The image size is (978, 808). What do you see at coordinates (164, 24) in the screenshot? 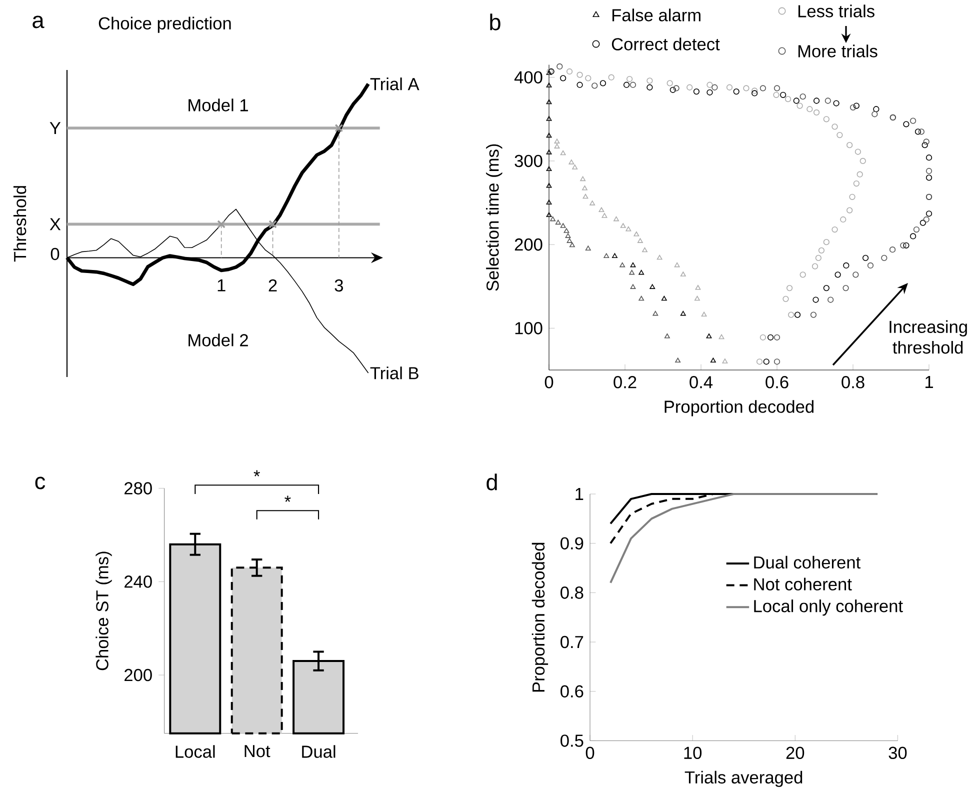
I see `chart-title: Choice prediction` at bounding box center [164, 24].